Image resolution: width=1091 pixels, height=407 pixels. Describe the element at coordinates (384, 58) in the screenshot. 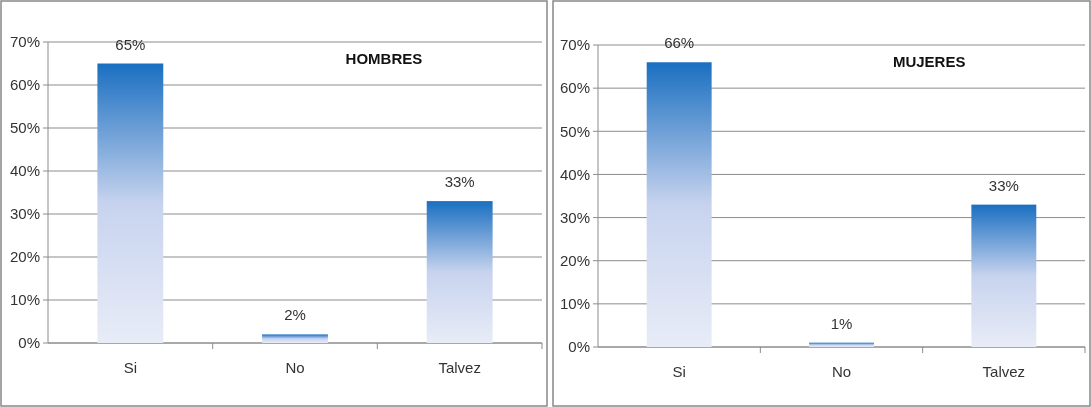

I see `text: HOMBRES` at that location.